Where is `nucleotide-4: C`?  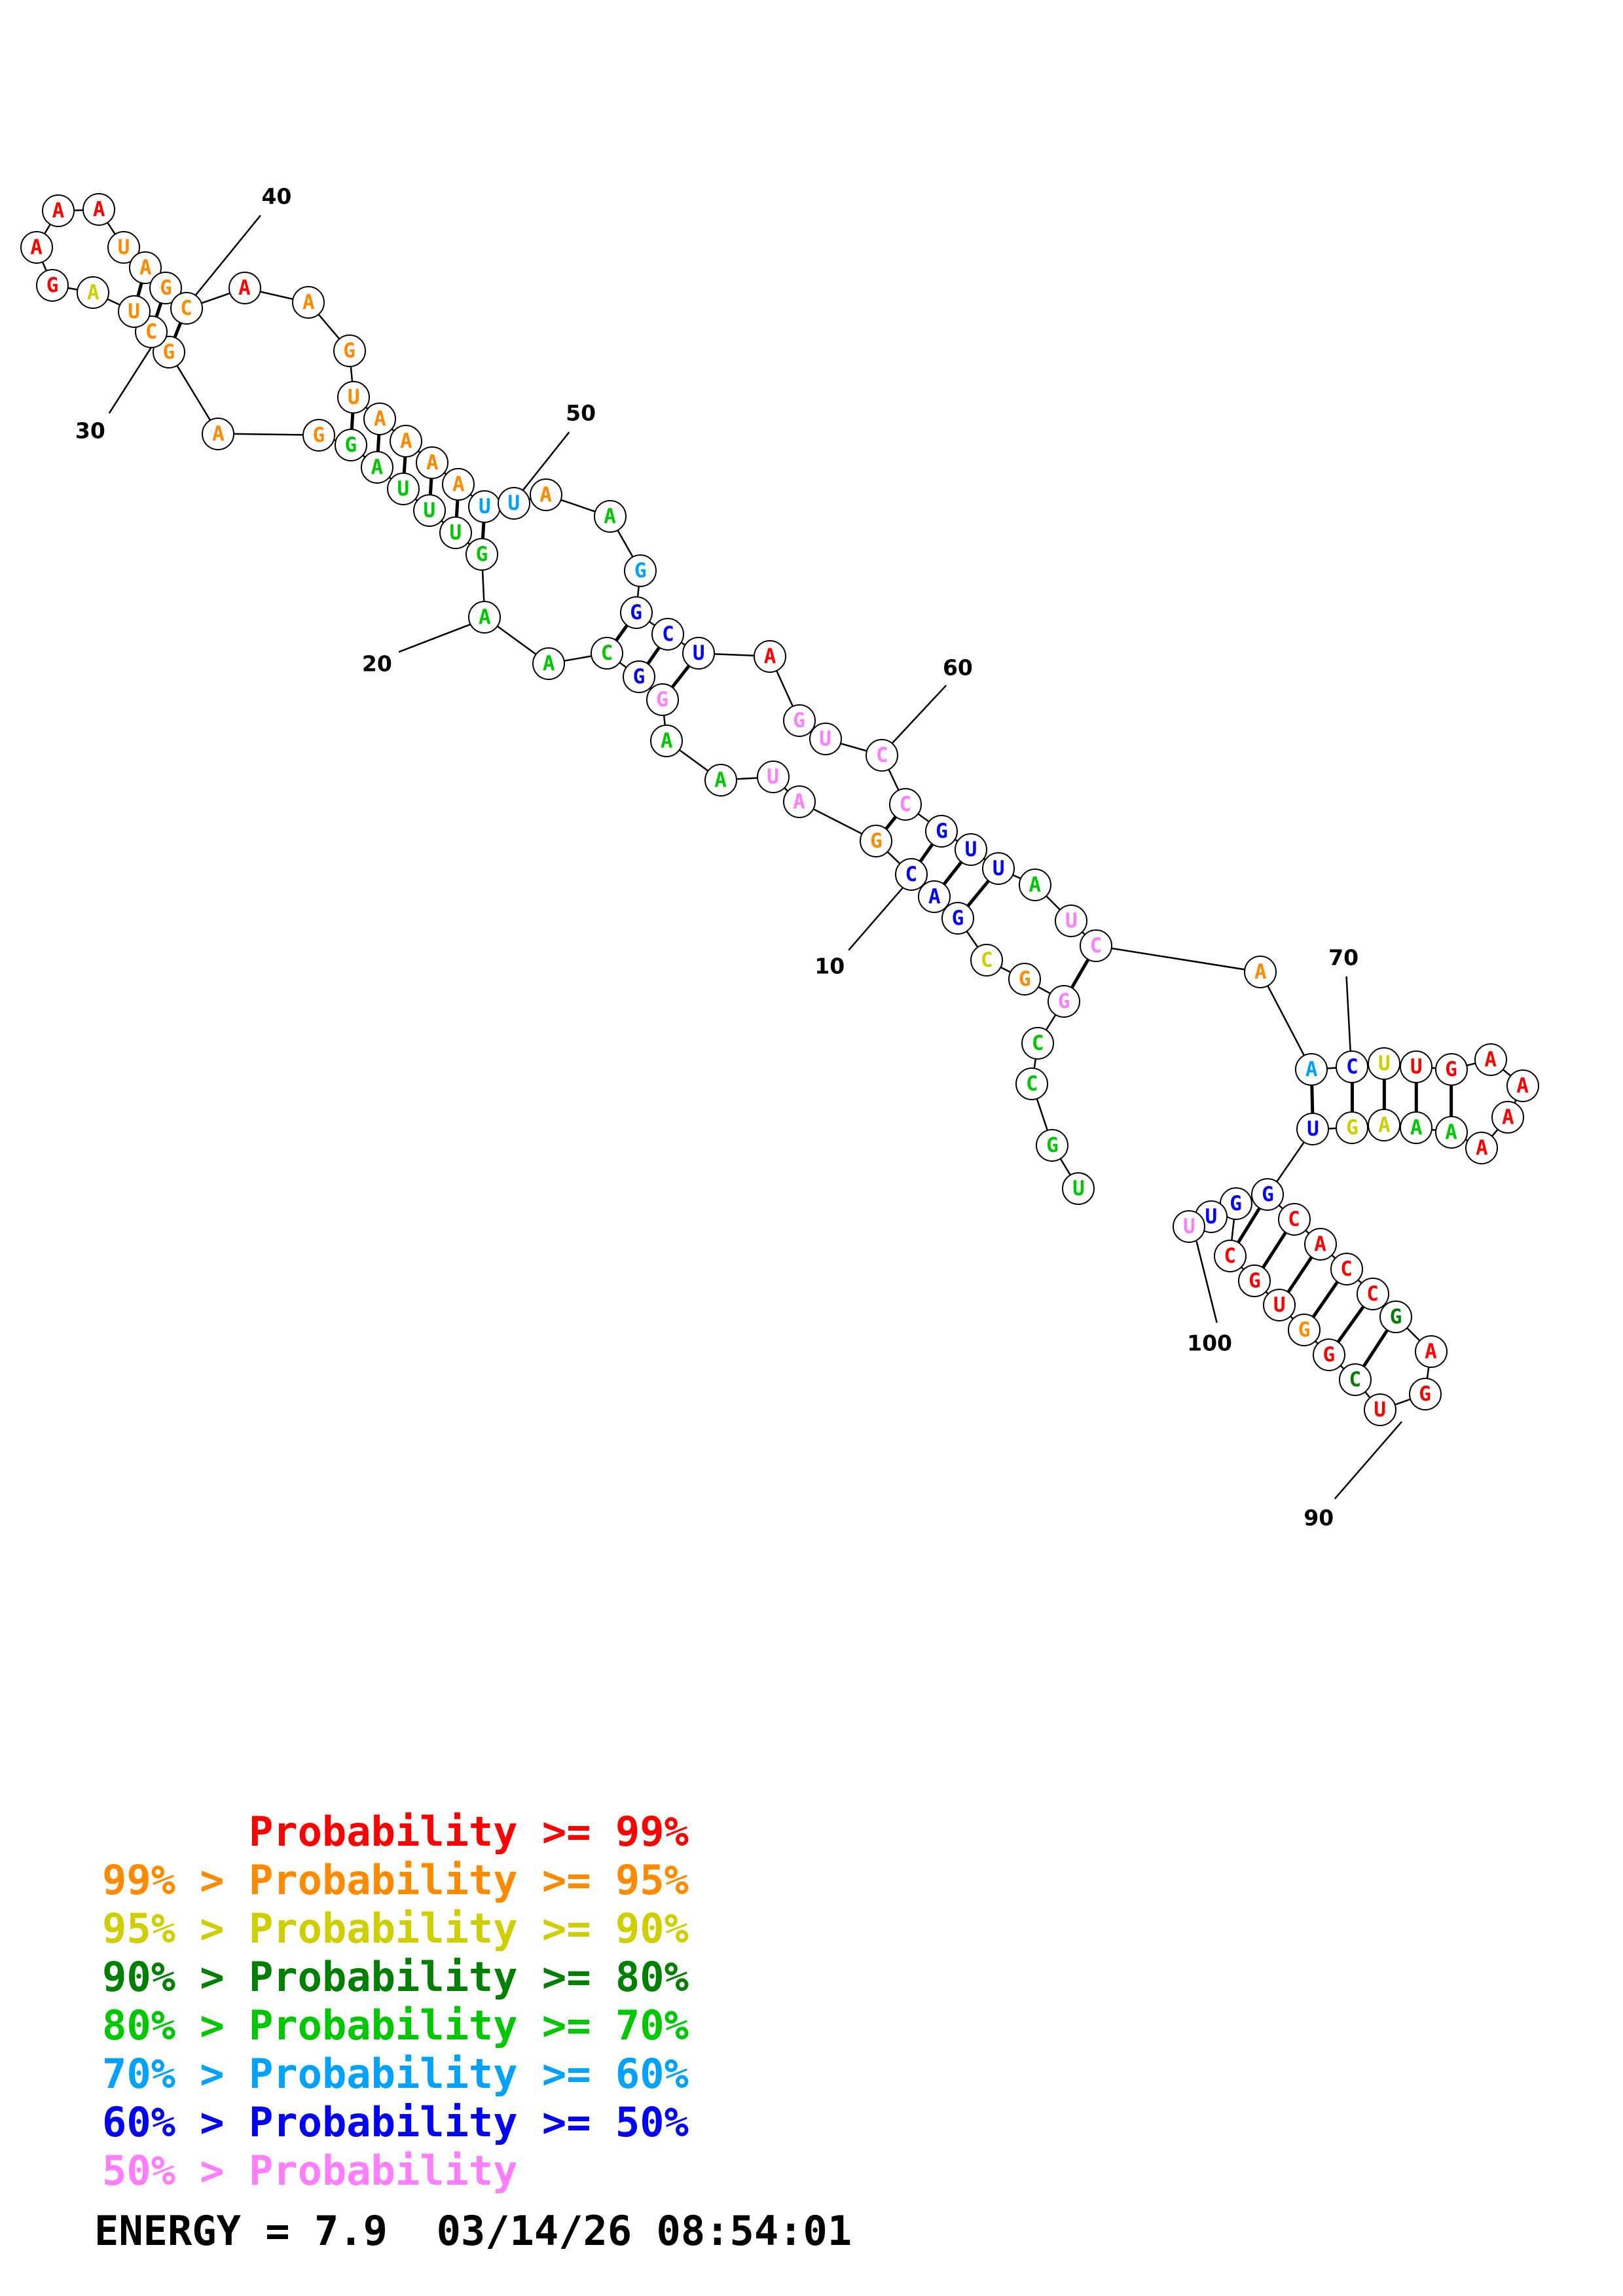 nucleotide-4: C is located at coordinates (1038, 1043).